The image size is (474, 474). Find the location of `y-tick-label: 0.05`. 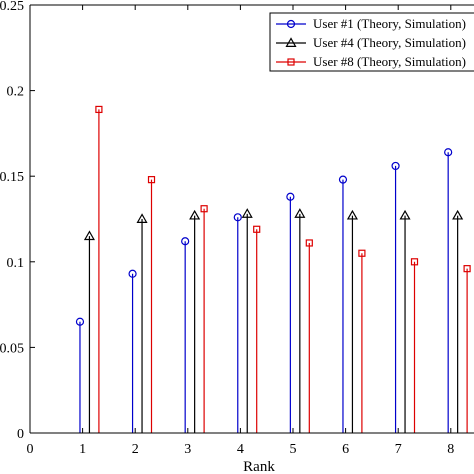

y-tick-label: 0.05 is located at coordinates (12, 348).